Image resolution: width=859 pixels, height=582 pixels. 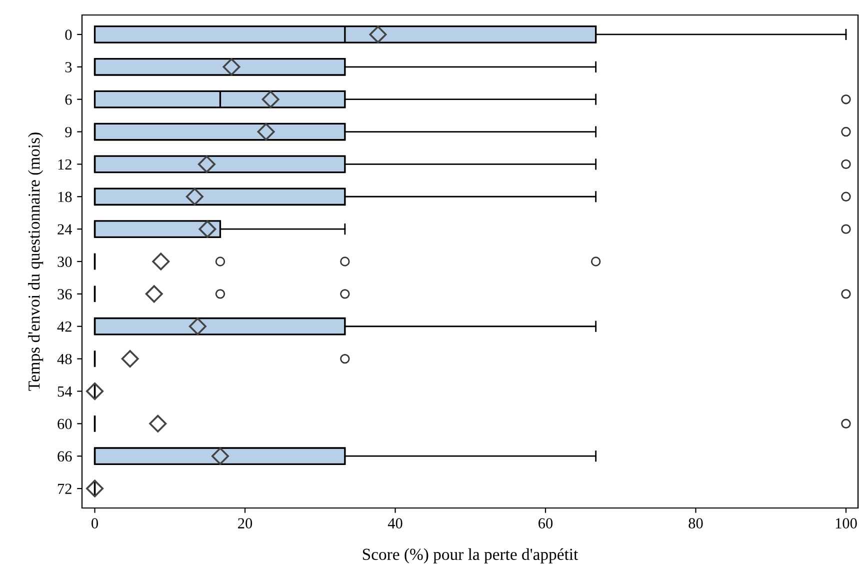 I want to click on y-tick-label: 60, so click(x=65, y=424).